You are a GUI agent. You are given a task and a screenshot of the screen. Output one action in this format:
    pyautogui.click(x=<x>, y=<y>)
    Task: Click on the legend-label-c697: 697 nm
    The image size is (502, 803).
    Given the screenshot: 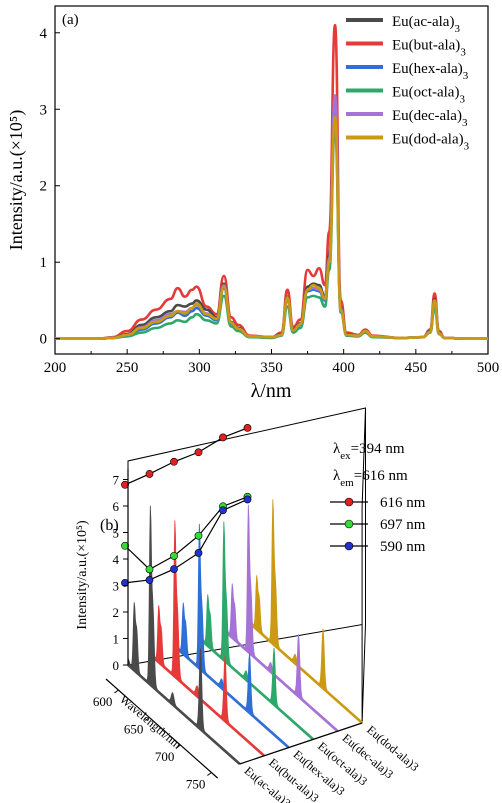 What is the action you would take?
    pyautogui.click(x=403, y=525)
    